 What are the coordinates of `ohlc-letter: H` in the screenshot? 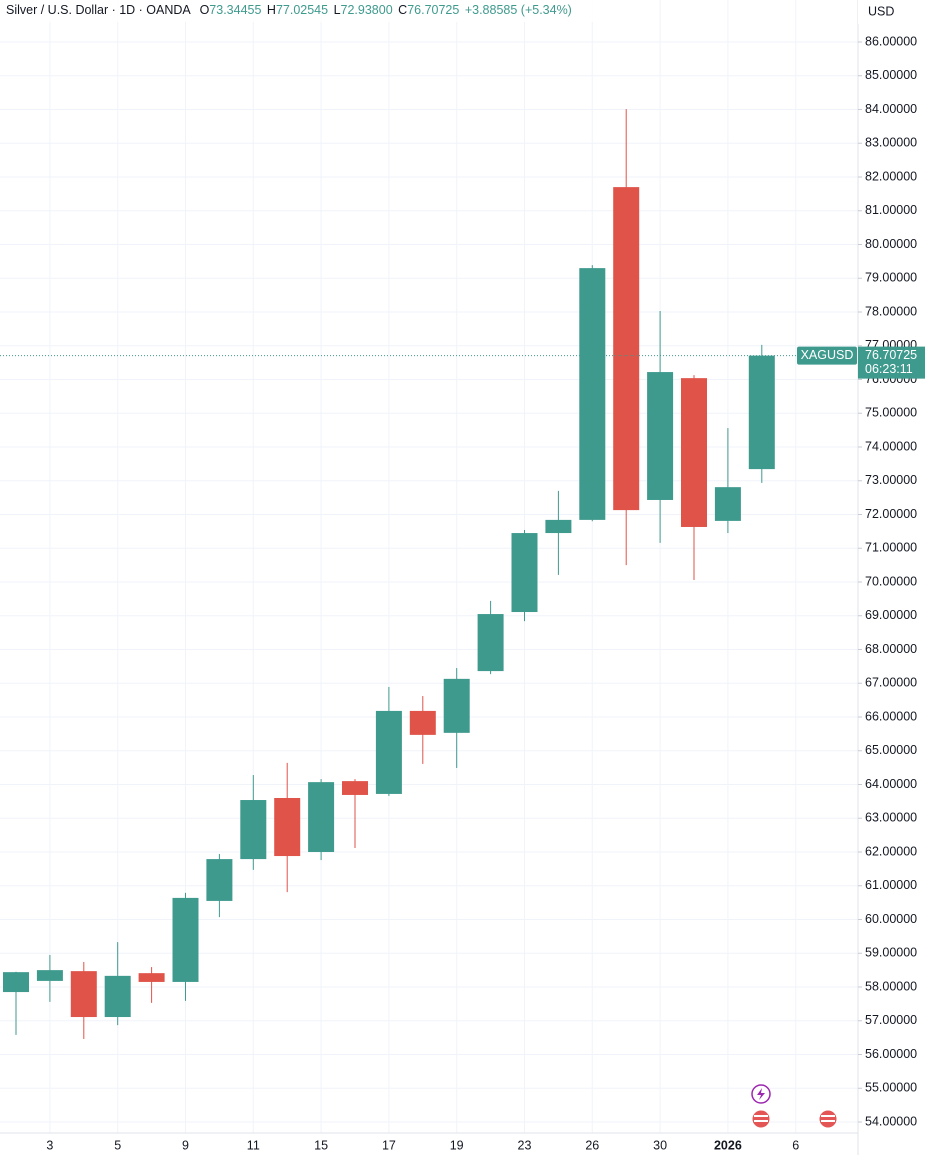 It's located at (271, 10).